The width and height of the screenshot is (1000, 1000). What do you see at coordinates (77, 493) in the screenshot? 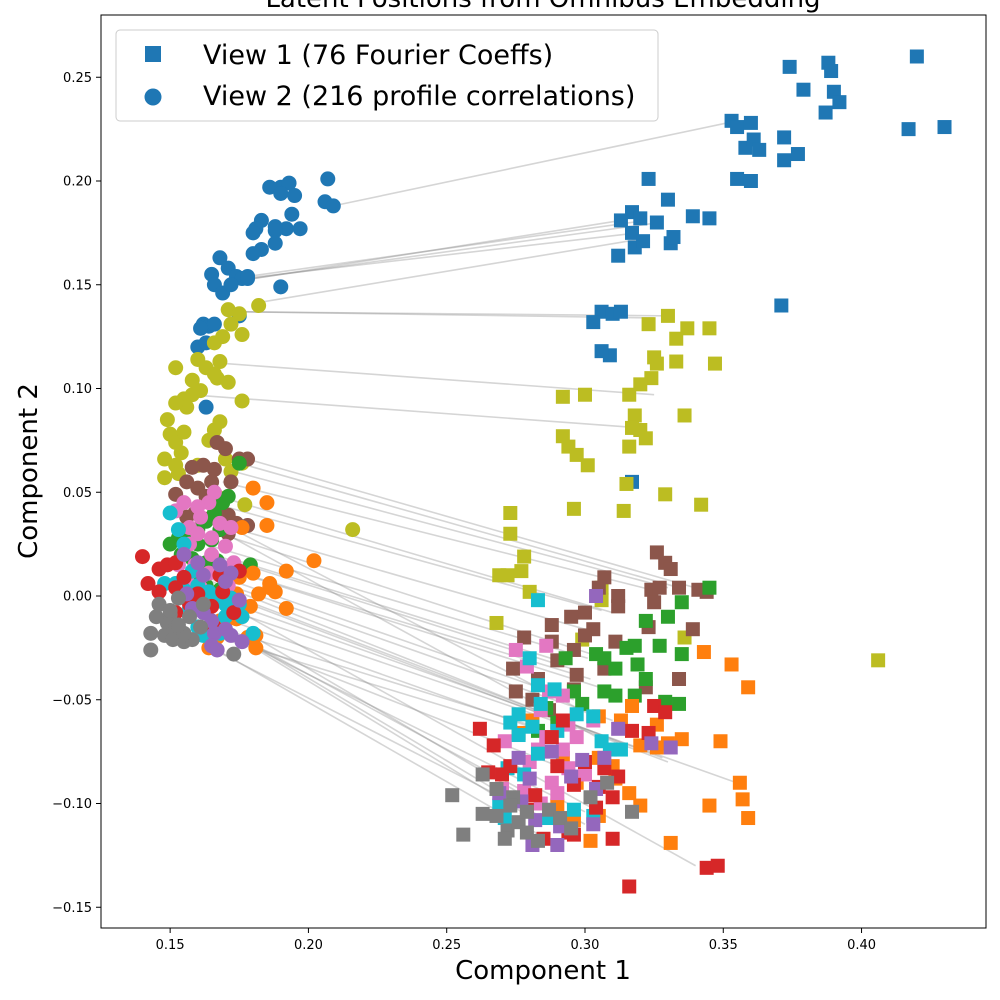
I see `y-tick-label: 0.05` at bounding box center [77, 493].